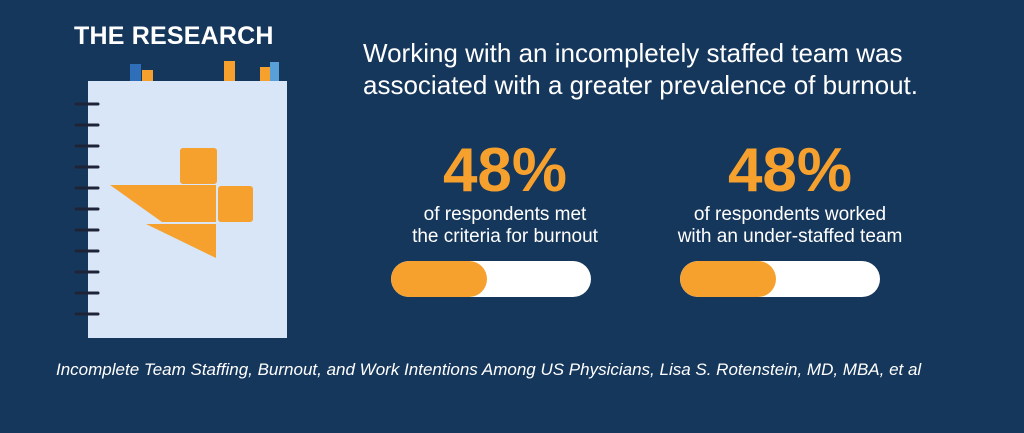 This screenshot has width=1024, height=433. I want to click on section-heading: THE RESEARCH, so click(174, 36).